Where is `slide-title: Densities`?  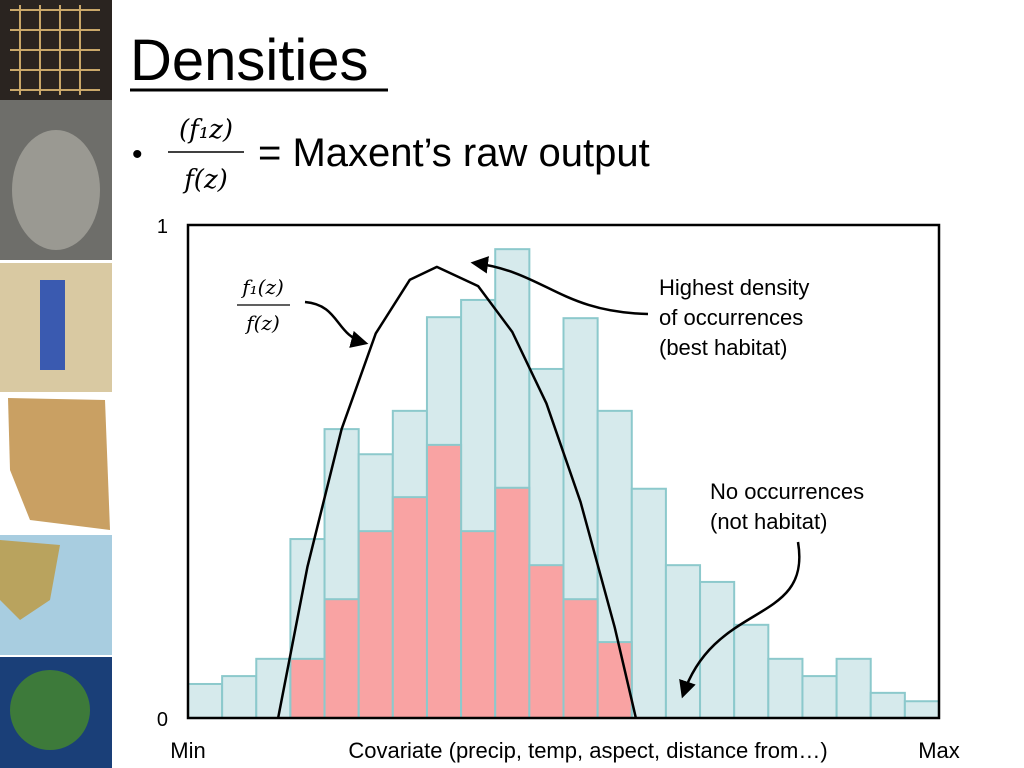
slide-title: Densities is located at coordinates (249, 60).